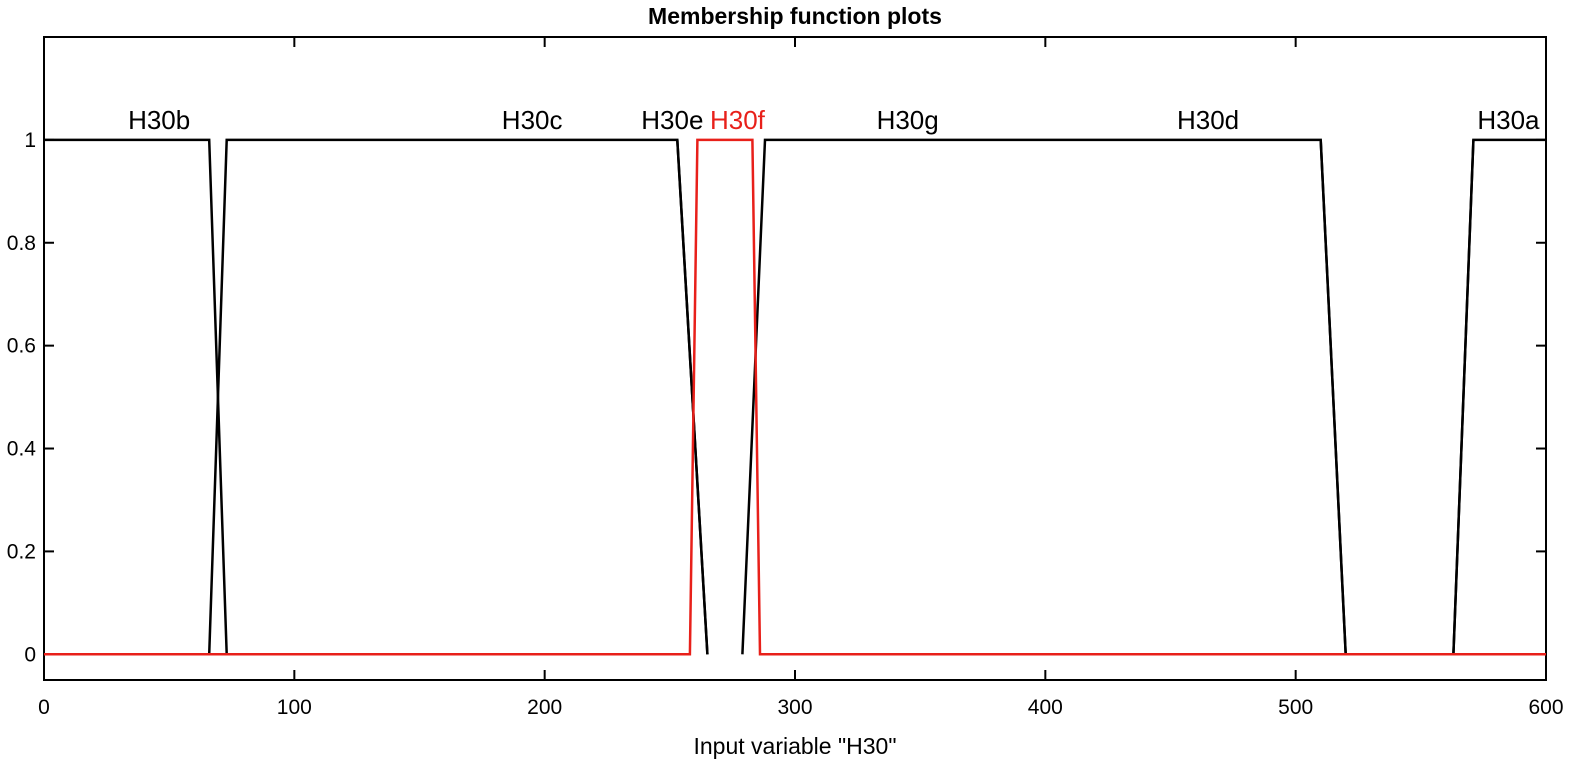 This screenshot has width=1580, height=768. Describe the element at coordinates (136, 396) in the screenshot. I see `mf-line-h30b` at that location.